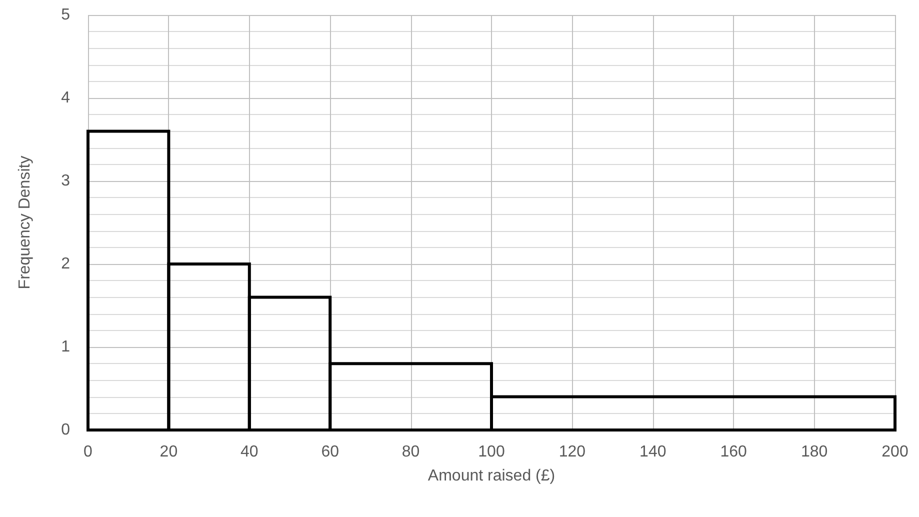  What do you see at coordinates (411, 452) in the screenshot?
I see `x-tick-label: 80` at bounding box center [411, 452].